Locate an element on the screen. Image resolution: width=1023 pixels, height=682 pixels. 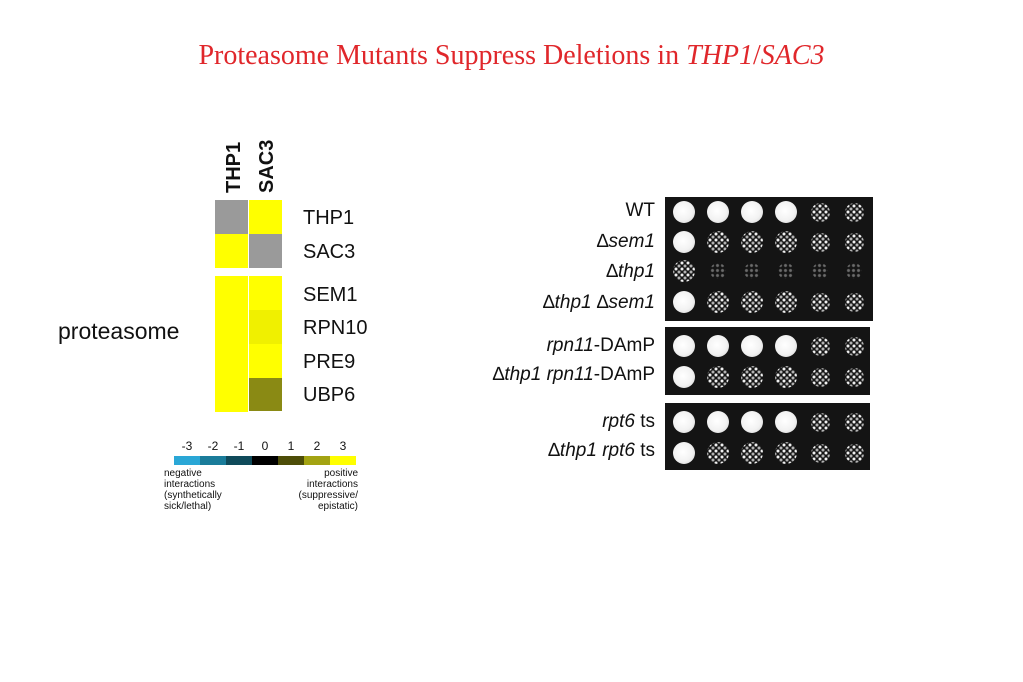
strain-label-delta-sem1: ∆sem1 is located at coordinates (626, 242).